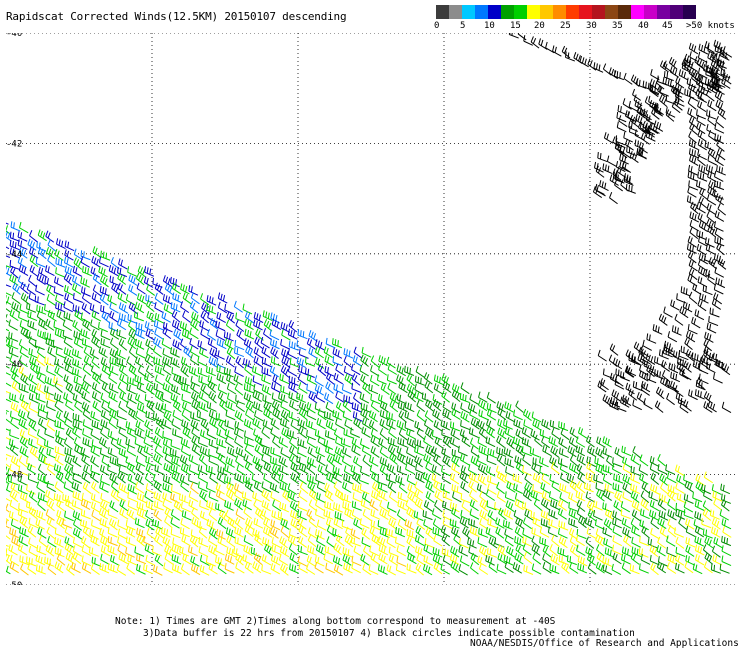 Image resolution: width=740 pixels, height=650 pixels. What do you see at coordinates (489, 26) in the screenshot?
I see `scale-label: 10` at bounding box center [489, 26].